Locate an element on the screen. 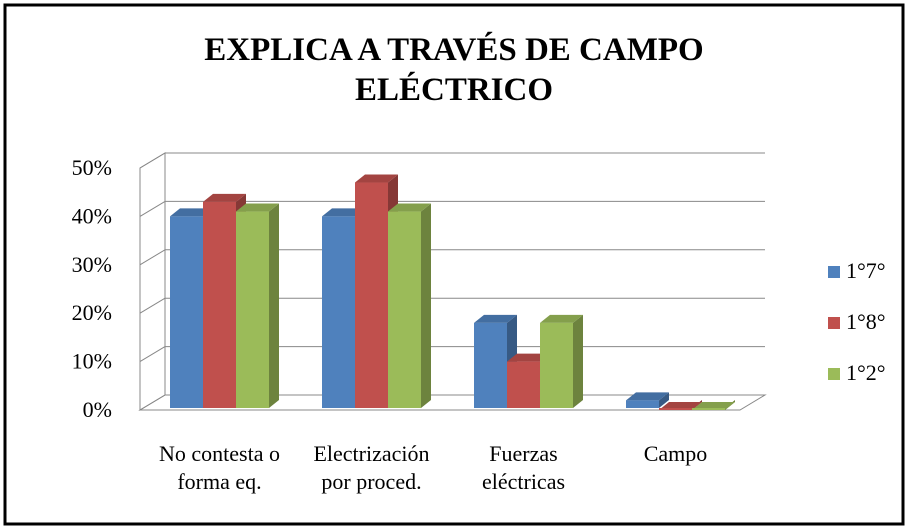 This screenshot has width=908, height=529. y-tick-label: 0% is located at coordinates (97, 409).